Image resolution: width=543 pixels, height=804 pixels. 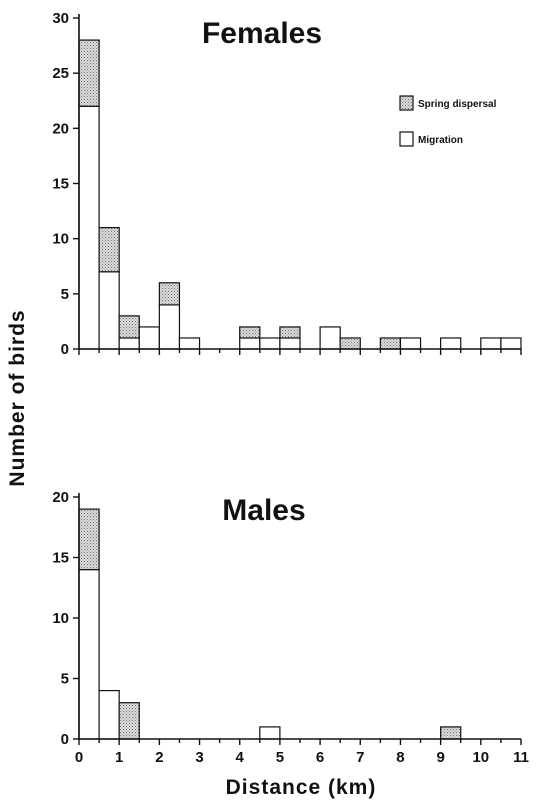 What do you see at coordinates (65, 294) in the screenshot?
I see `females-y-tick-label: 5` at bounding box center [65, 294].